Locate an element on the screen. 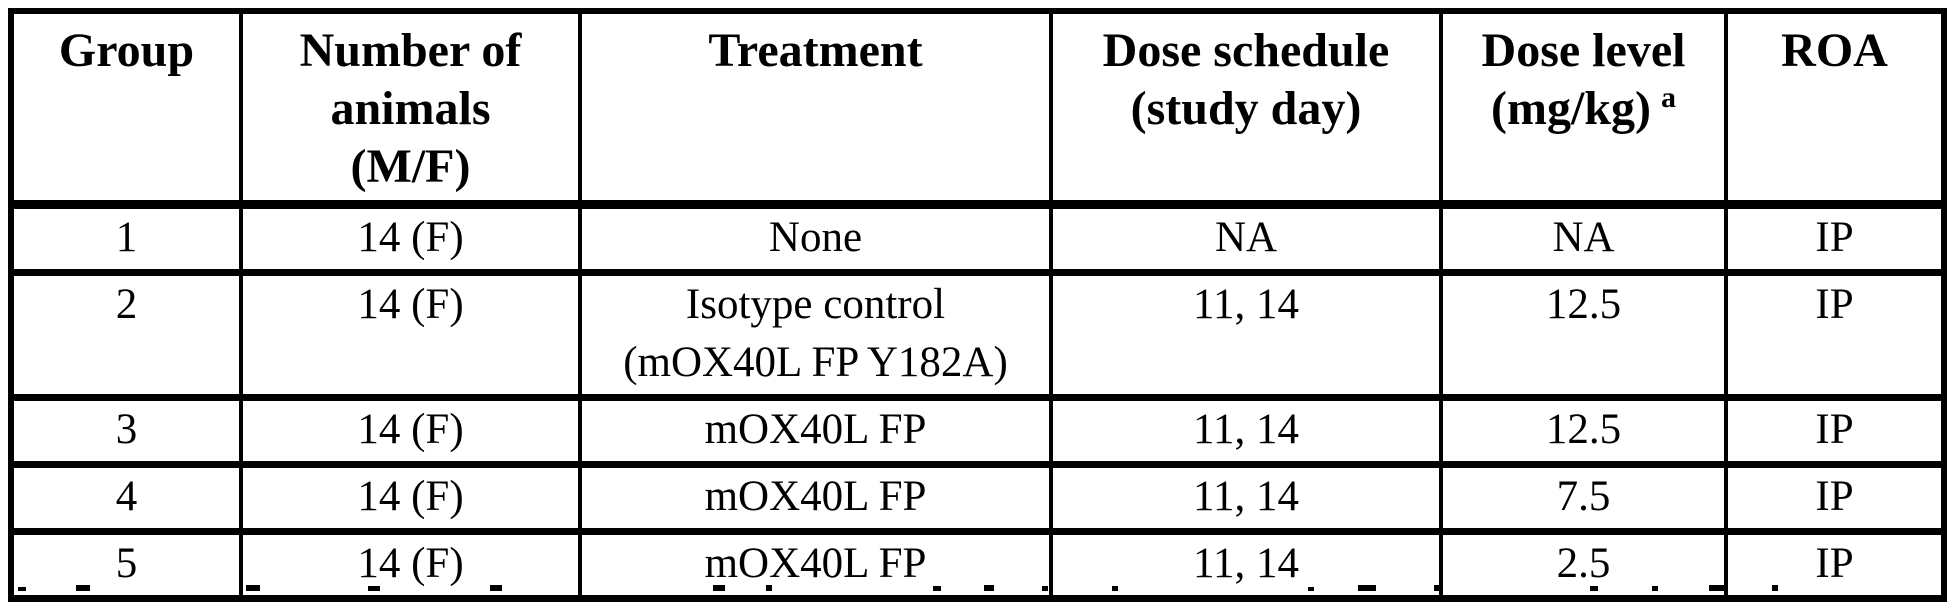 This screenshot has width=1952, height=602. cell-group: 3 is located at coordinates (126, 431).